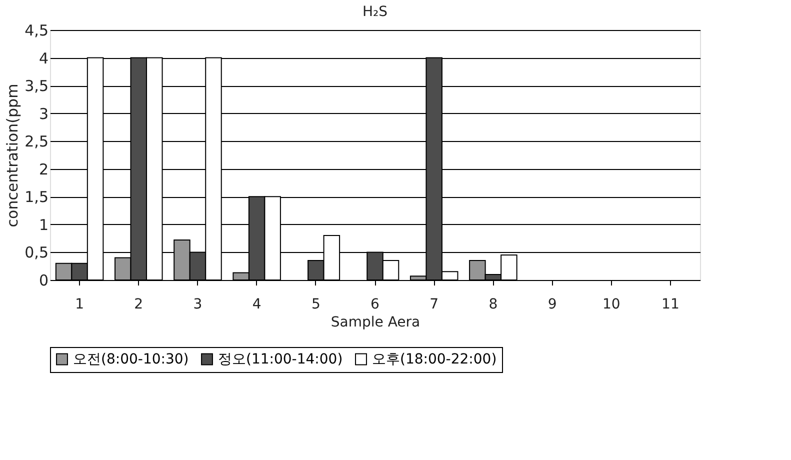 Image resolution: width=791 pixels, height=460 pixels. What do you see at coordinates (375, 12) in the screenshot?
I see `chart-title: H₂S` at bounding box center [375, 12].